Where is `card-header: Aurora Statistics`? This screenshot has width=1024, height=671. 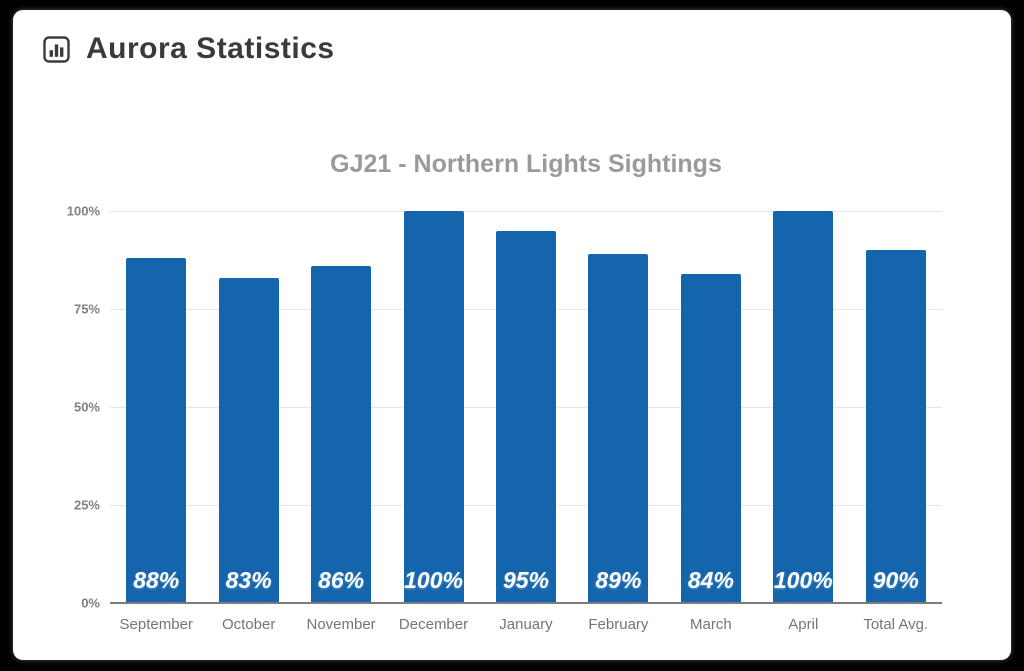 card-header: Aurora Statistics is located at coordinates (189, 49).